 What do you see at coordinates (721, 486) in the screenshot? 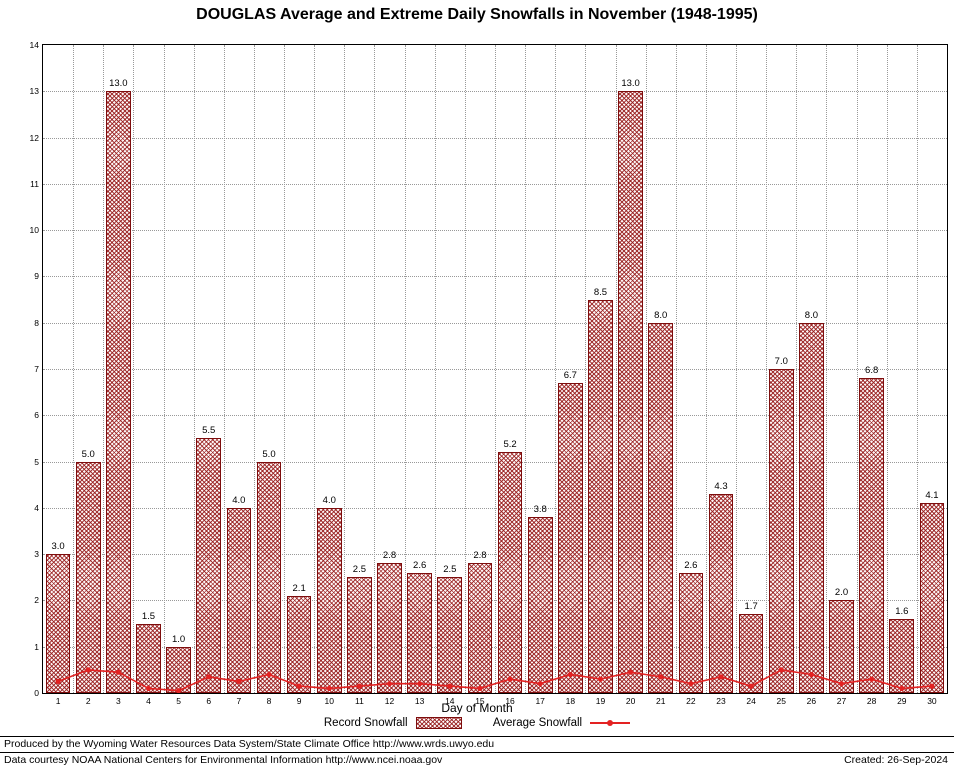
I see `bar-value-label: 4.3` at bounding box center [721, 486].